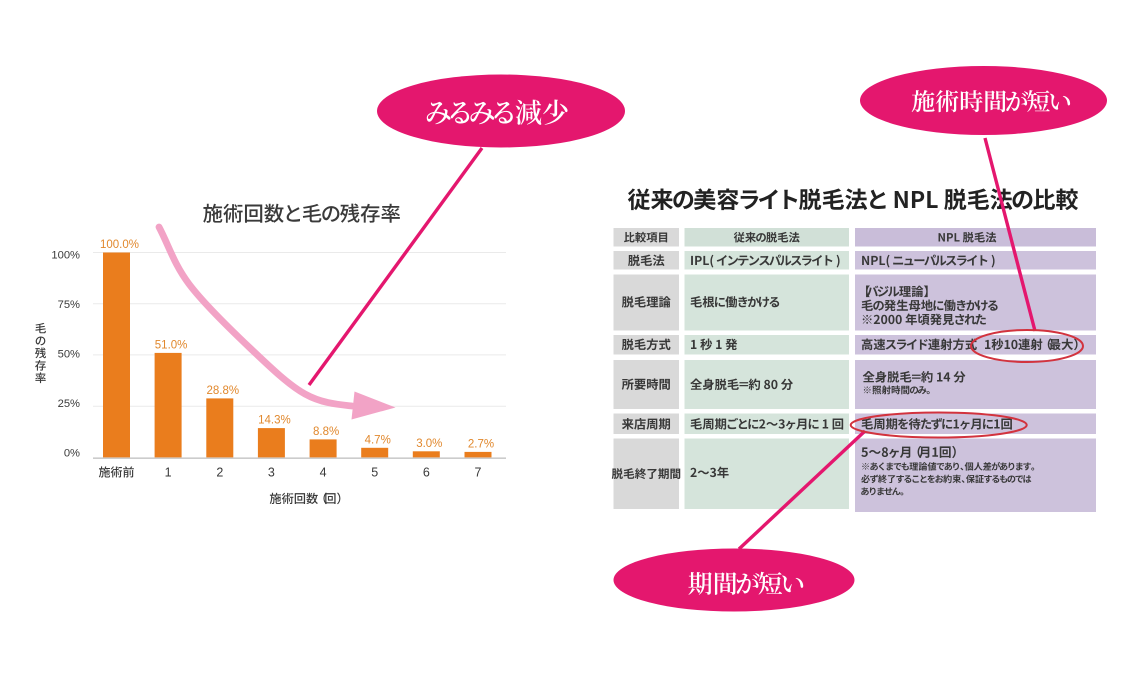 The image size is (1133, 680). What do you see at coordinates (478, 473) in the screenshot?
I see `svg-text: 7` at bounding box center [478, 473].